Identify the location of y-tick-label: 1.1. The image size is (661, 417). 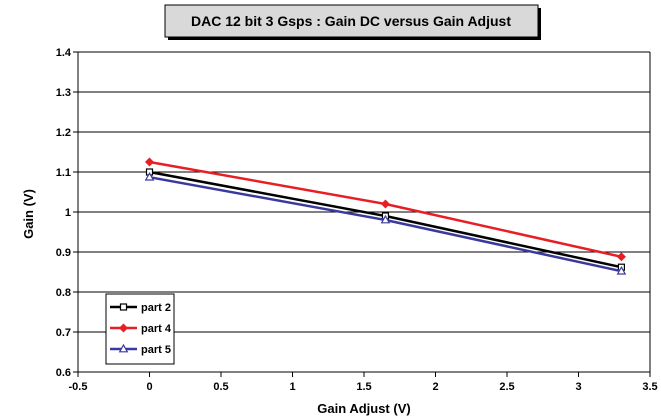
(63, 173).